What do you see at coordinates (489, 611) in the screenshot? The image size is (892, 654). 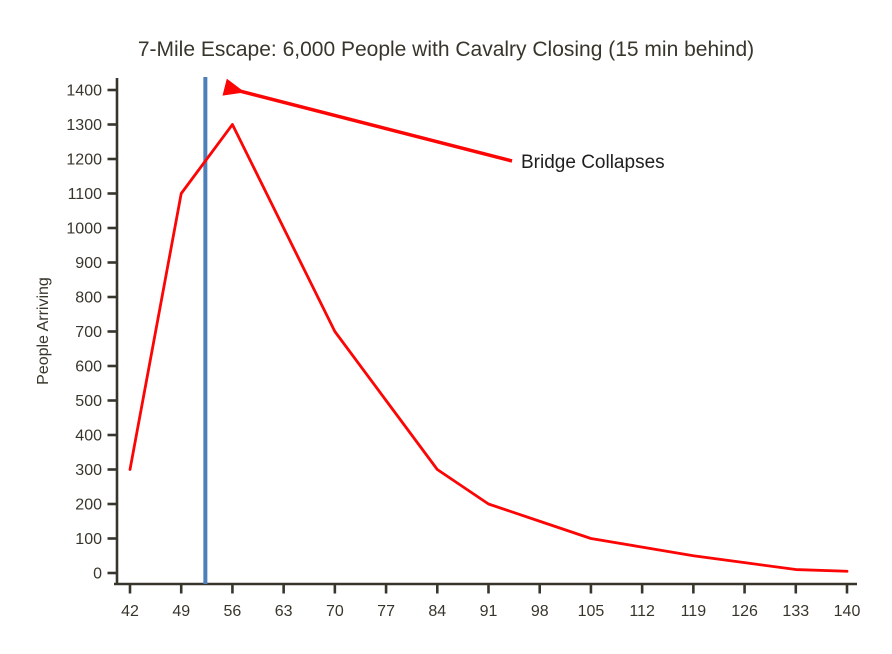 I see `x-tick-label: 91` at bounding box center [489, 611].